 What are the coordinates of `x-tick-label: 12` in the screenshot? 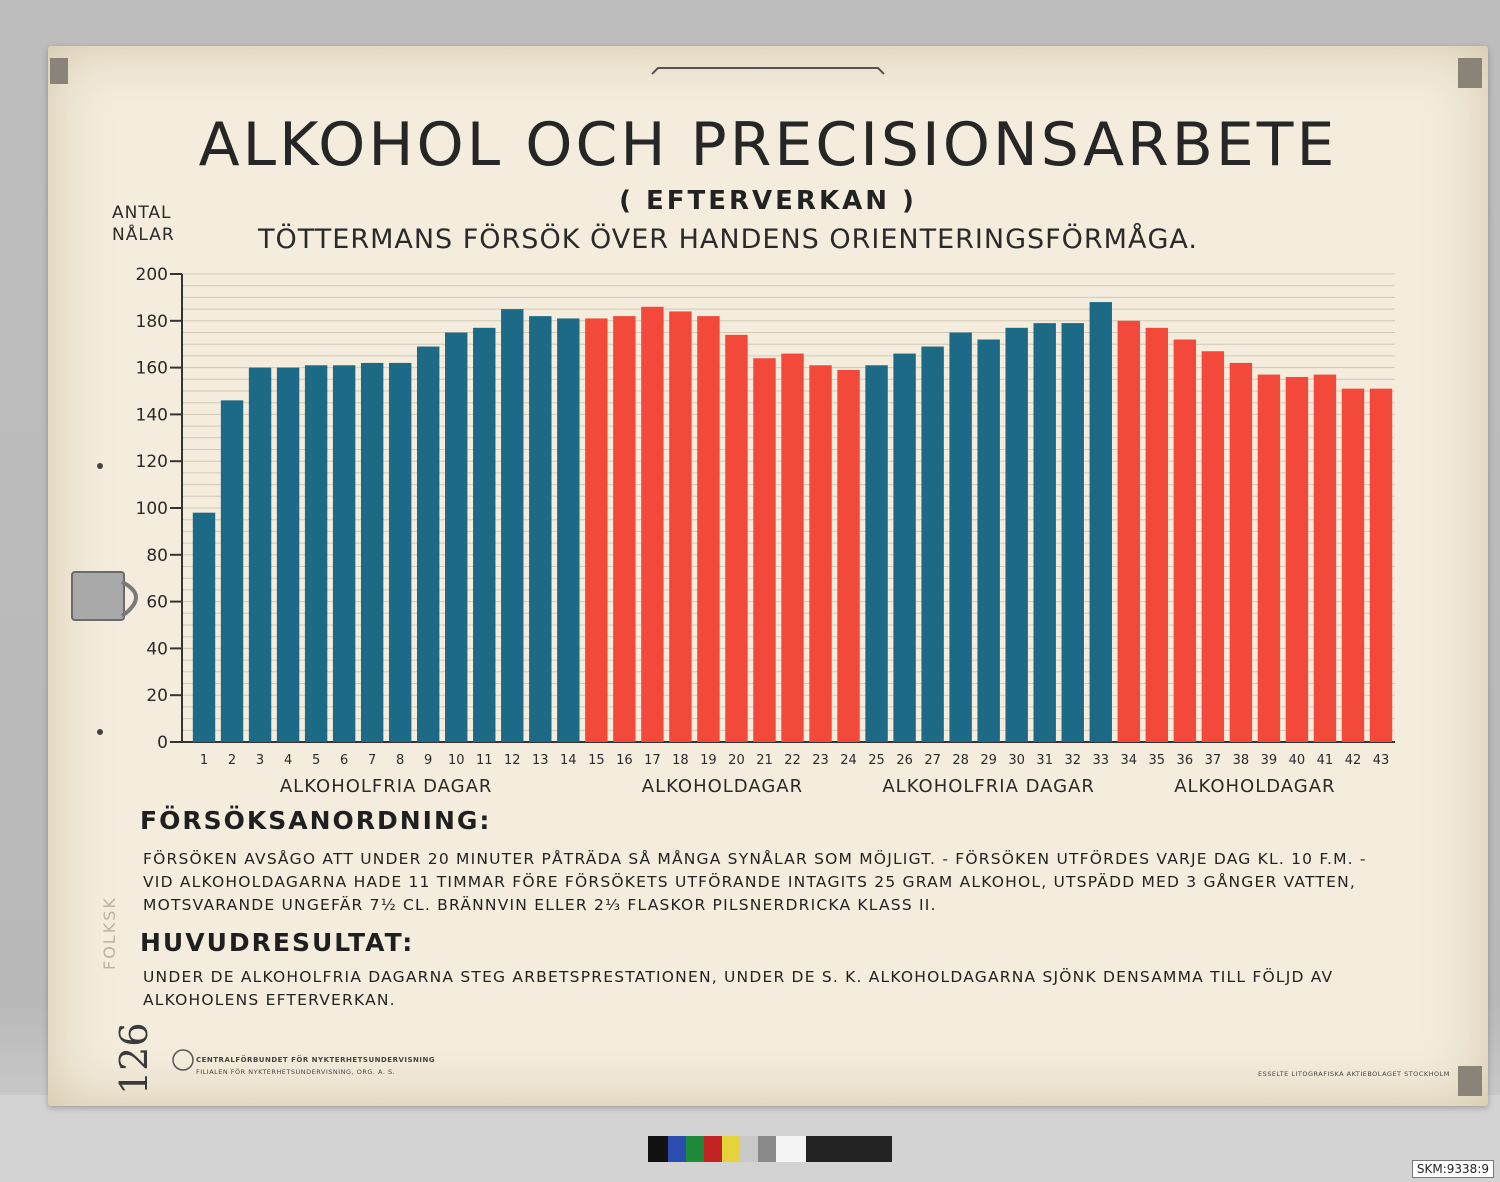 It's located at (512, 760).